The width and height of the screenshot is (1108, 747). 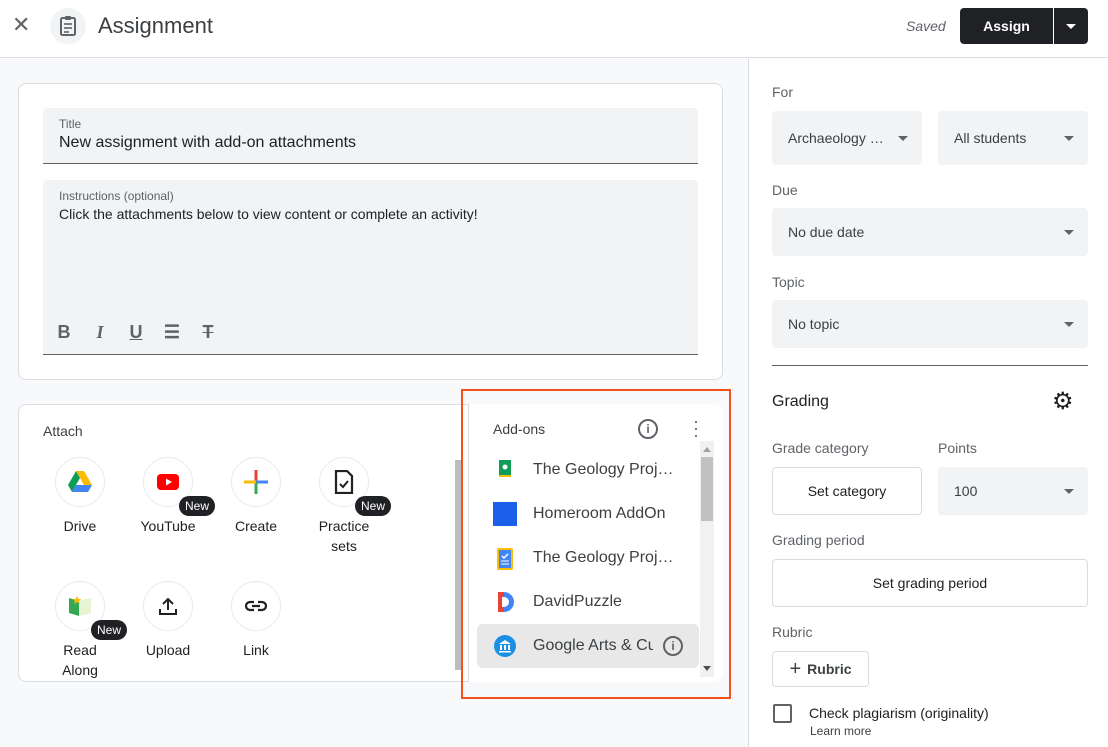 I want to click on plus-icon: +, so click(x=795, y=668).